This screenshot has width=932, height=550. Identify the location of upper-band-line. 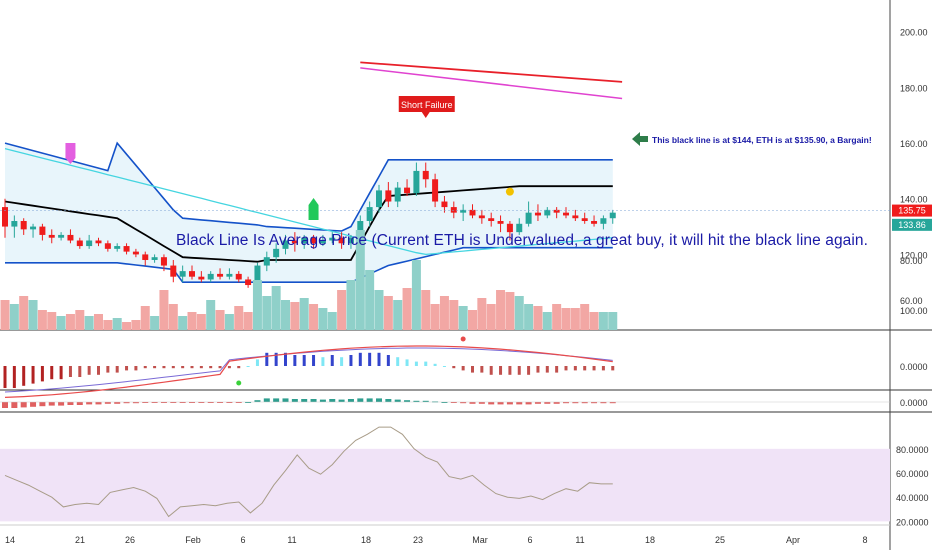
(308, 186).